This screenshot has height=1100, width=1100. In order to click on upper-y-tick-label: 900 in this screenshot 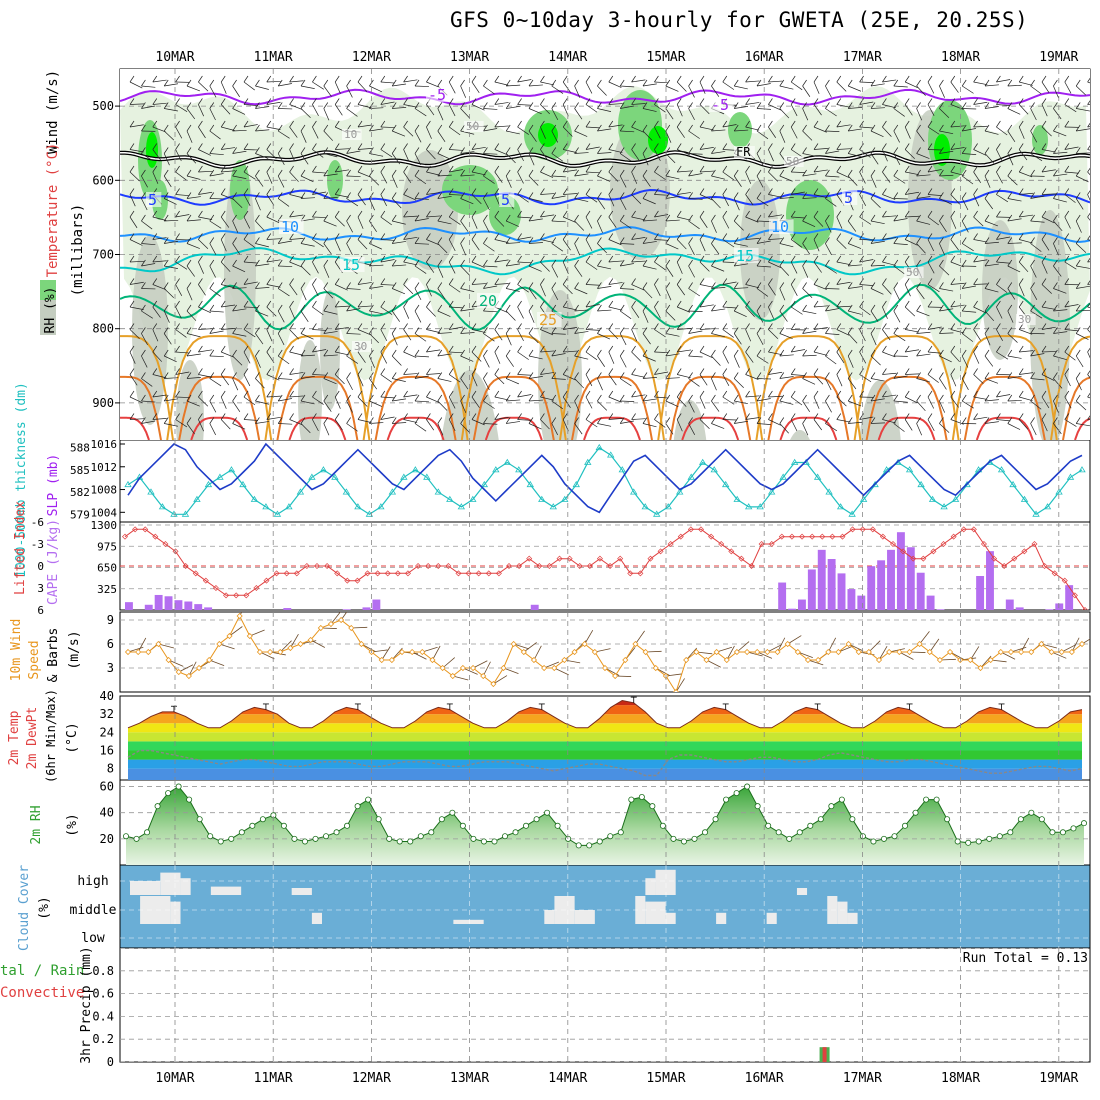, I will do `click(103, 403)`.